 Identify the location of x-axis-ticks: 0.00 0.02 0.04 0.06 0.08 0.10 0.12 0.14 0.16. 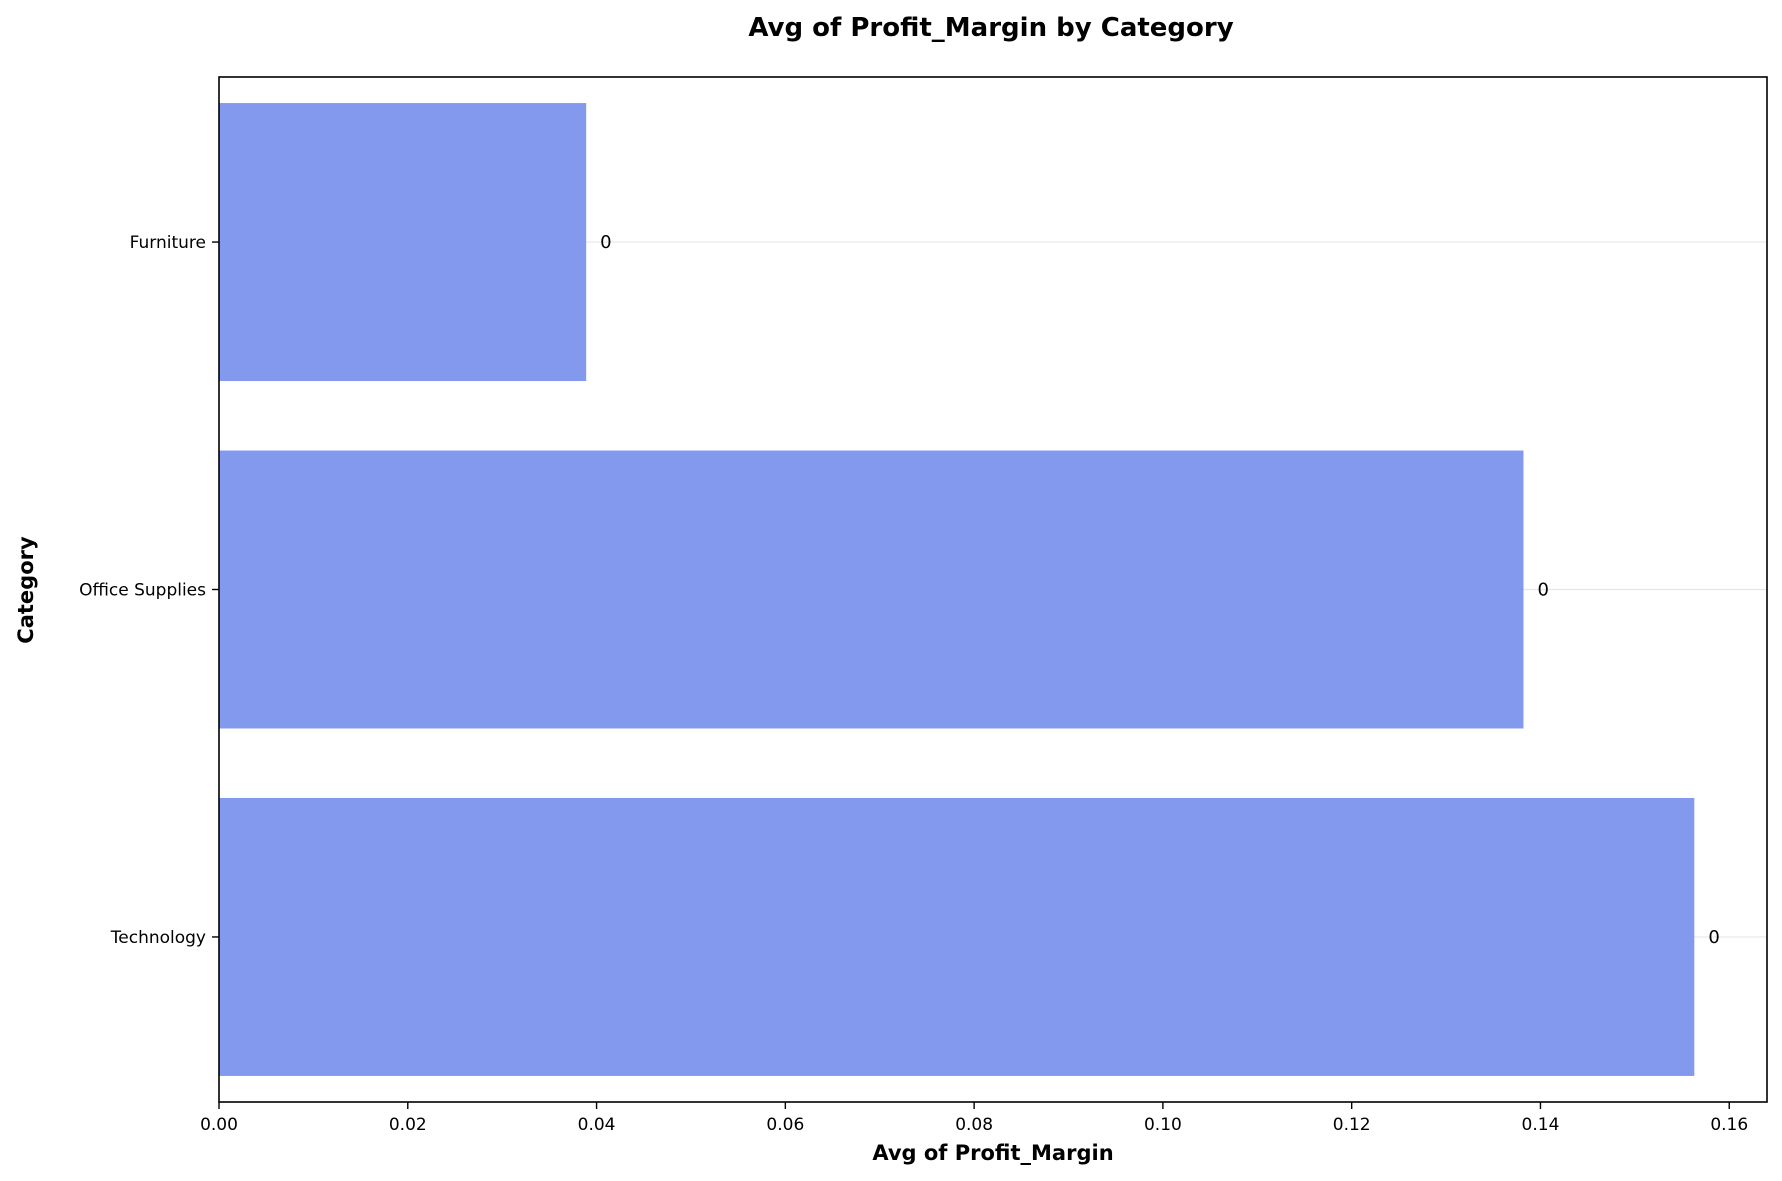
(974, 1118).